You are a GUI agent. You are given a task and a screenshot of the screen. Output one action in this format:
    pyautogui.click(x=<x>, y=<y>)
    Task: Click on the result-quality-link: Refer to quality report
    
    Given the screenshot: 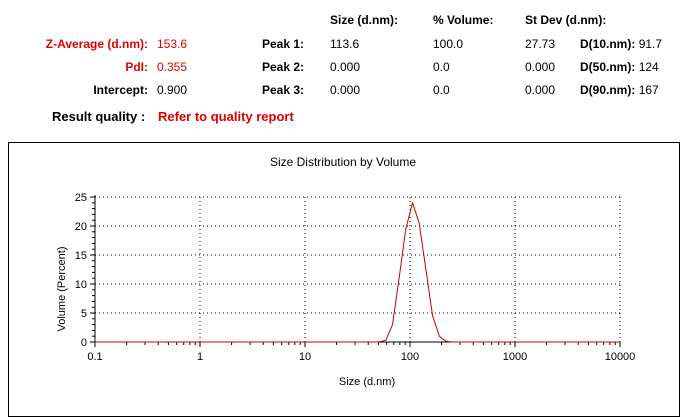 What is the action you would take?
    pyautogui.click(x=226, y=116)
    